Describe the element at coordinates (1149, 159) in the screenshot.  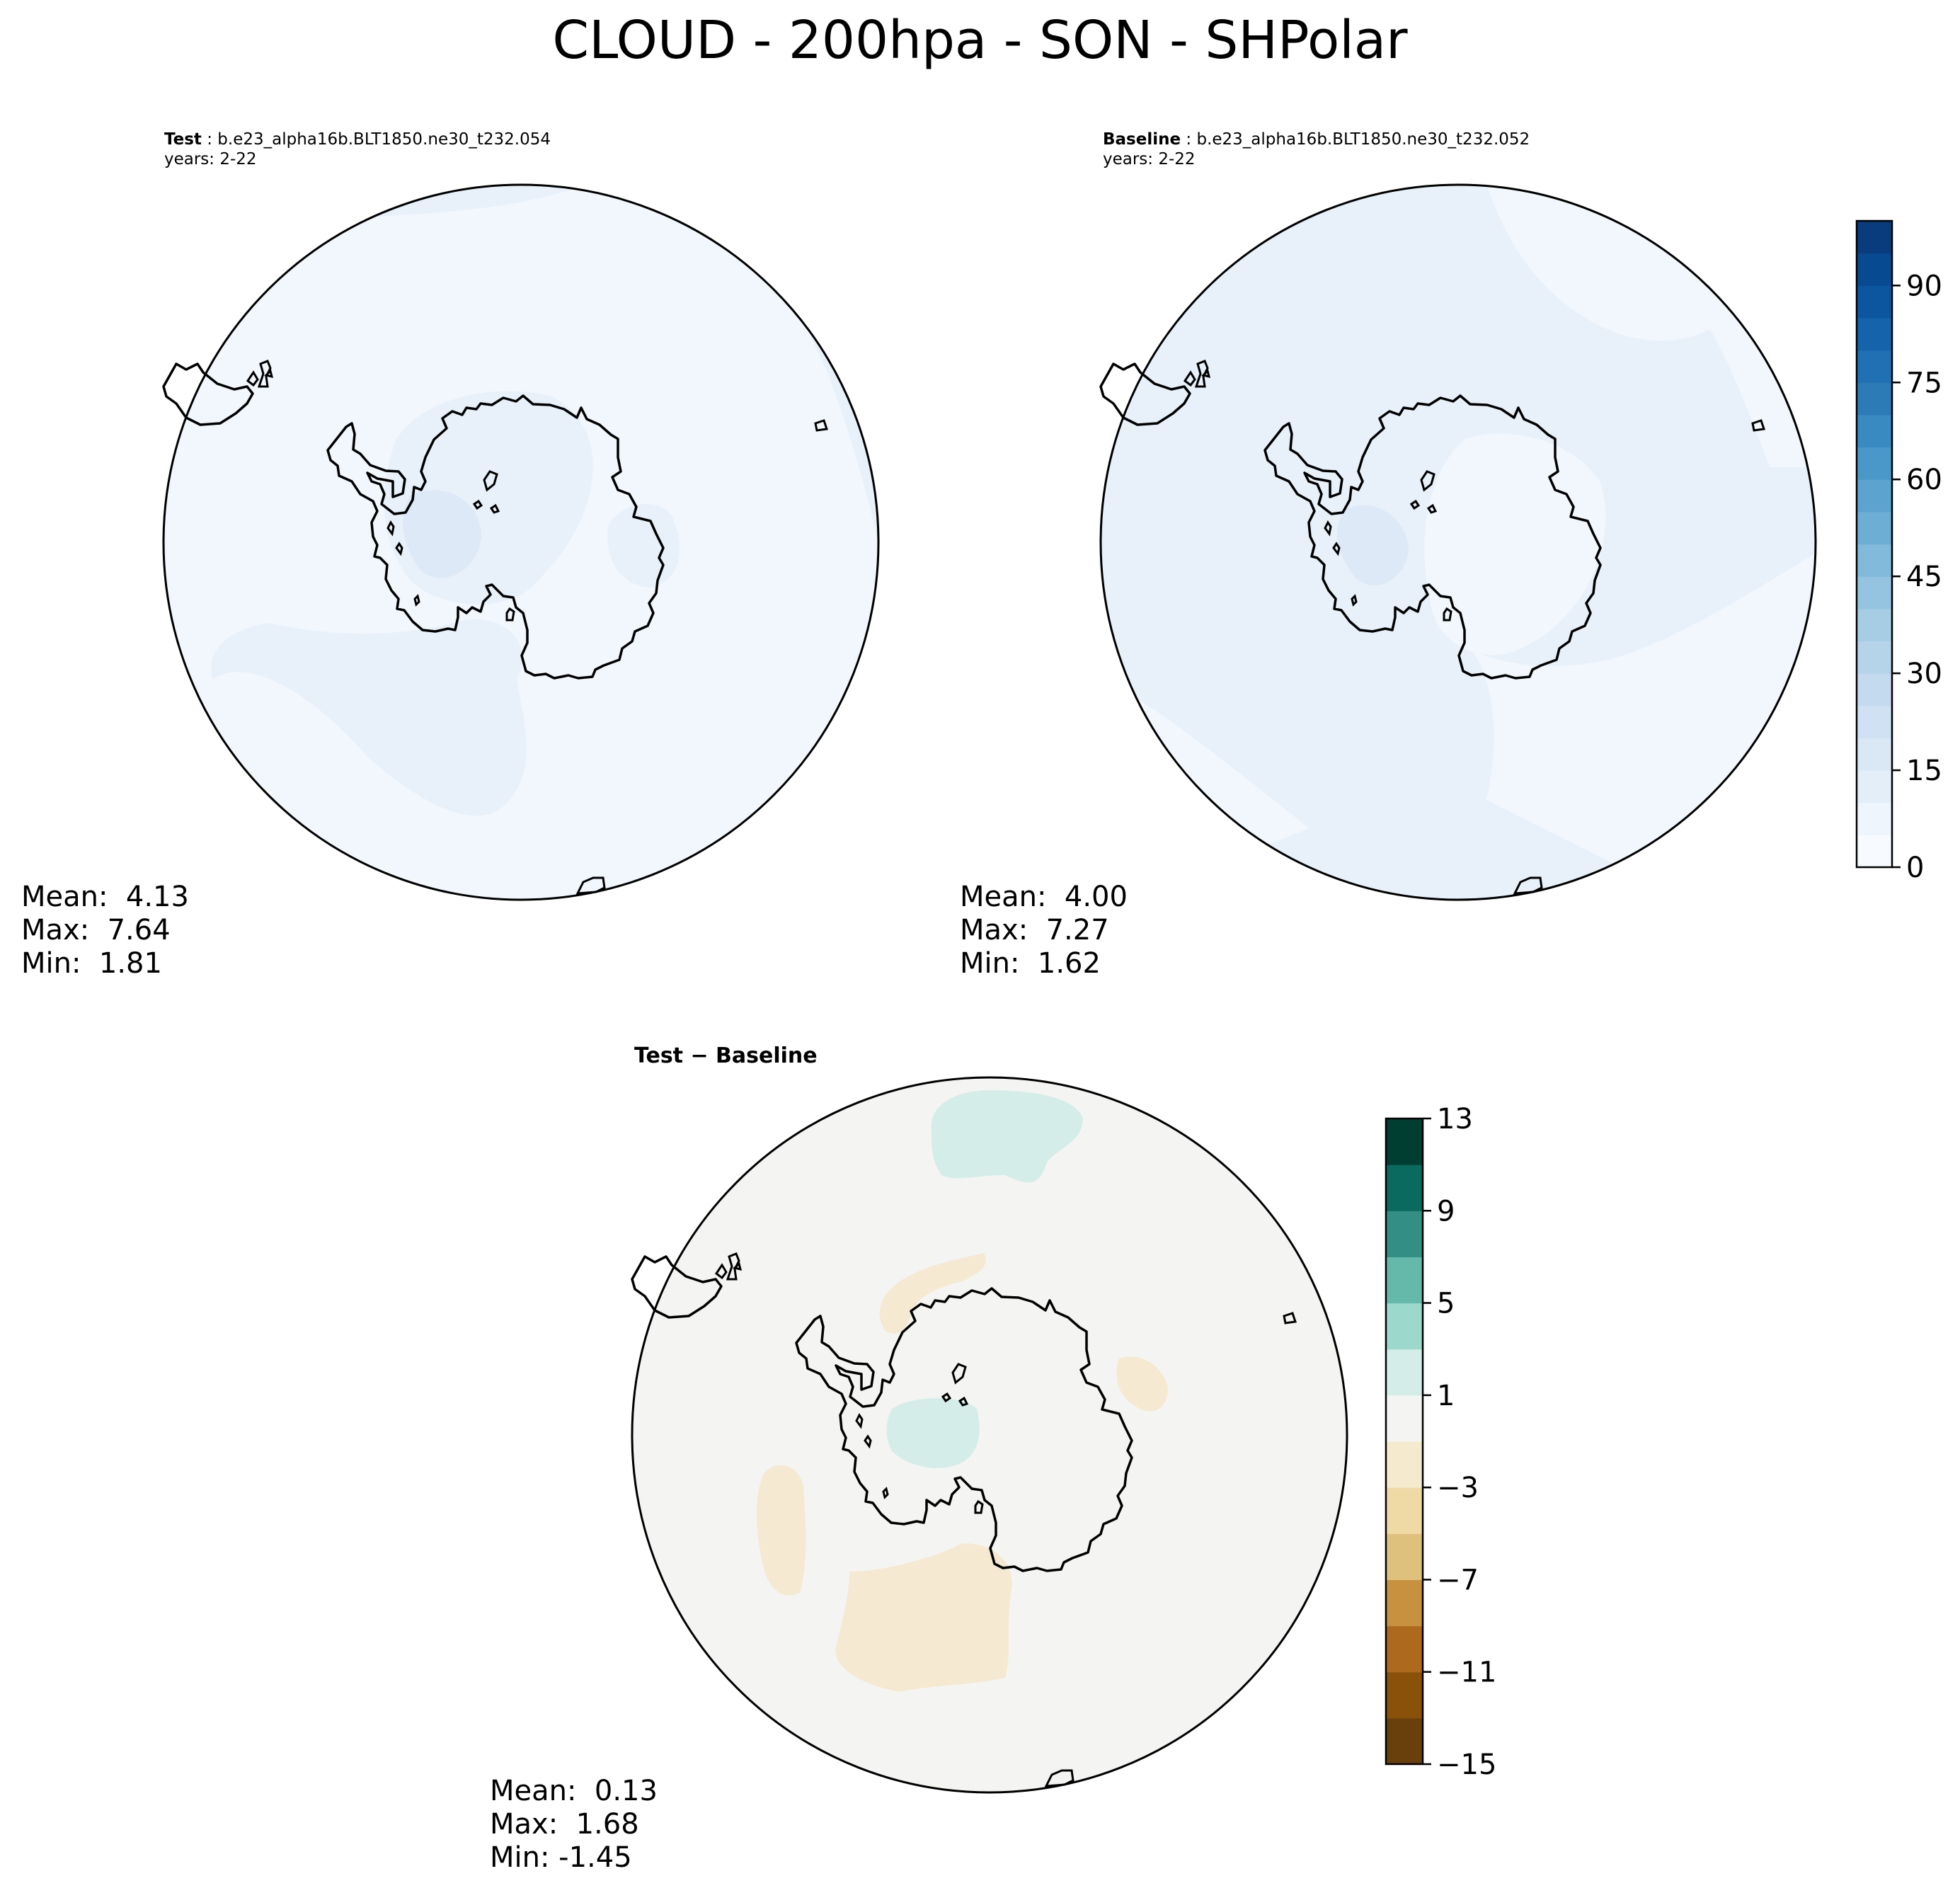
I see `baseline-years: years: 2-22` at that location.